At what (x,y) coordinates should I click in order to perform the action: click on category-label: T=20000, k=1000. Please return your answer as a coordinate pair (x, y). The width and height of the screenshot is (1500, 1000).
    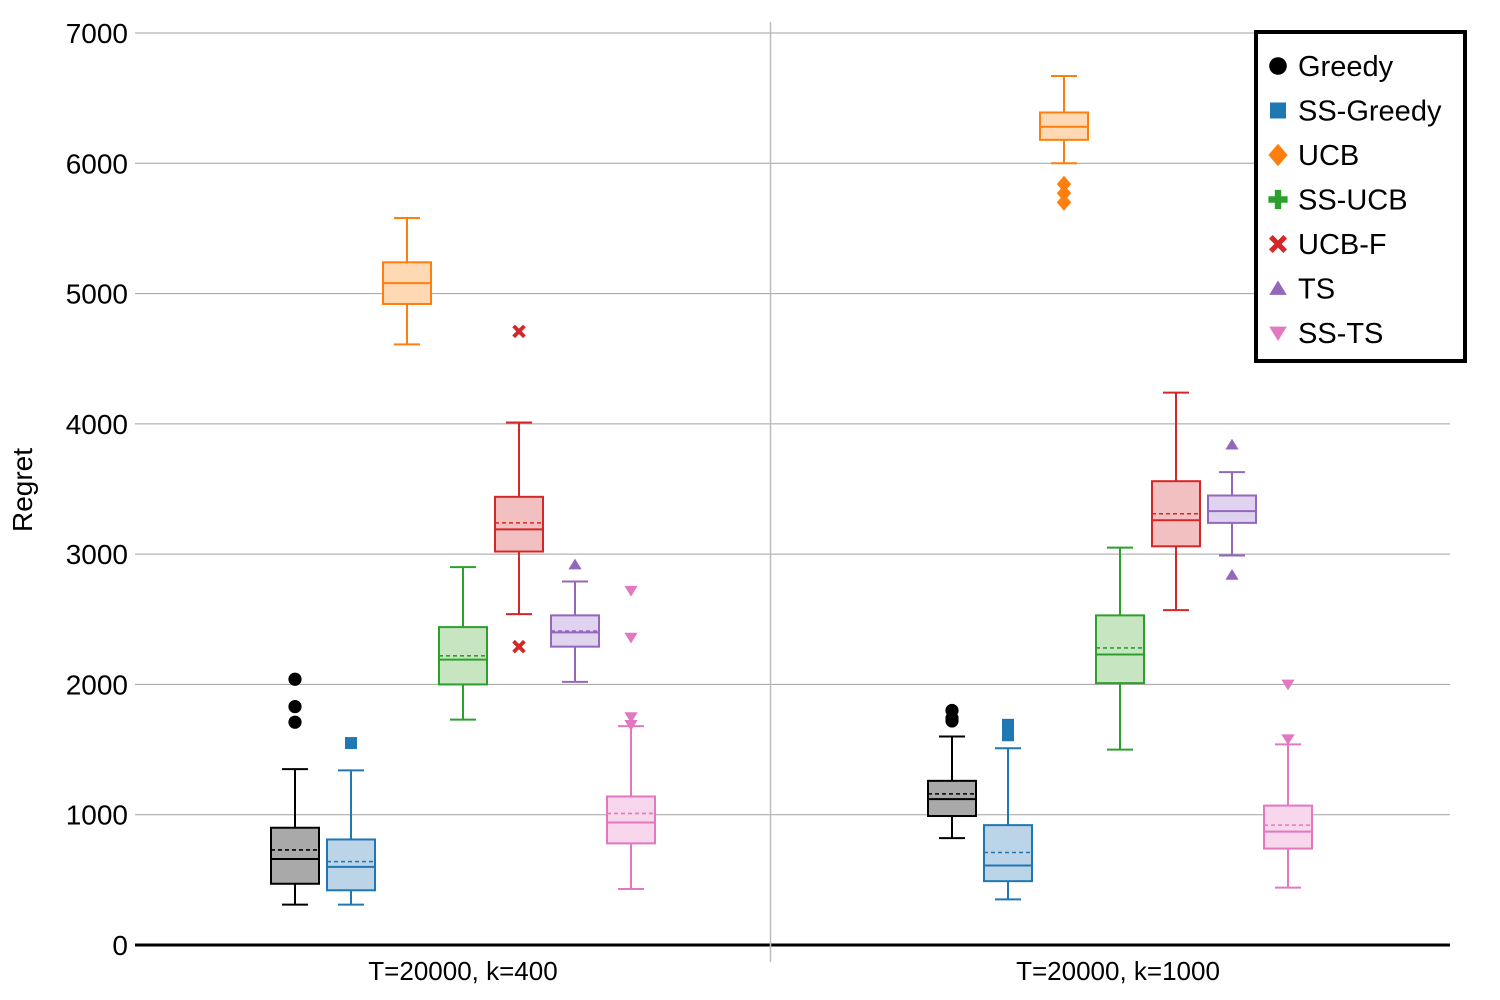
    Looking at the image, I should click on (1118, 971).